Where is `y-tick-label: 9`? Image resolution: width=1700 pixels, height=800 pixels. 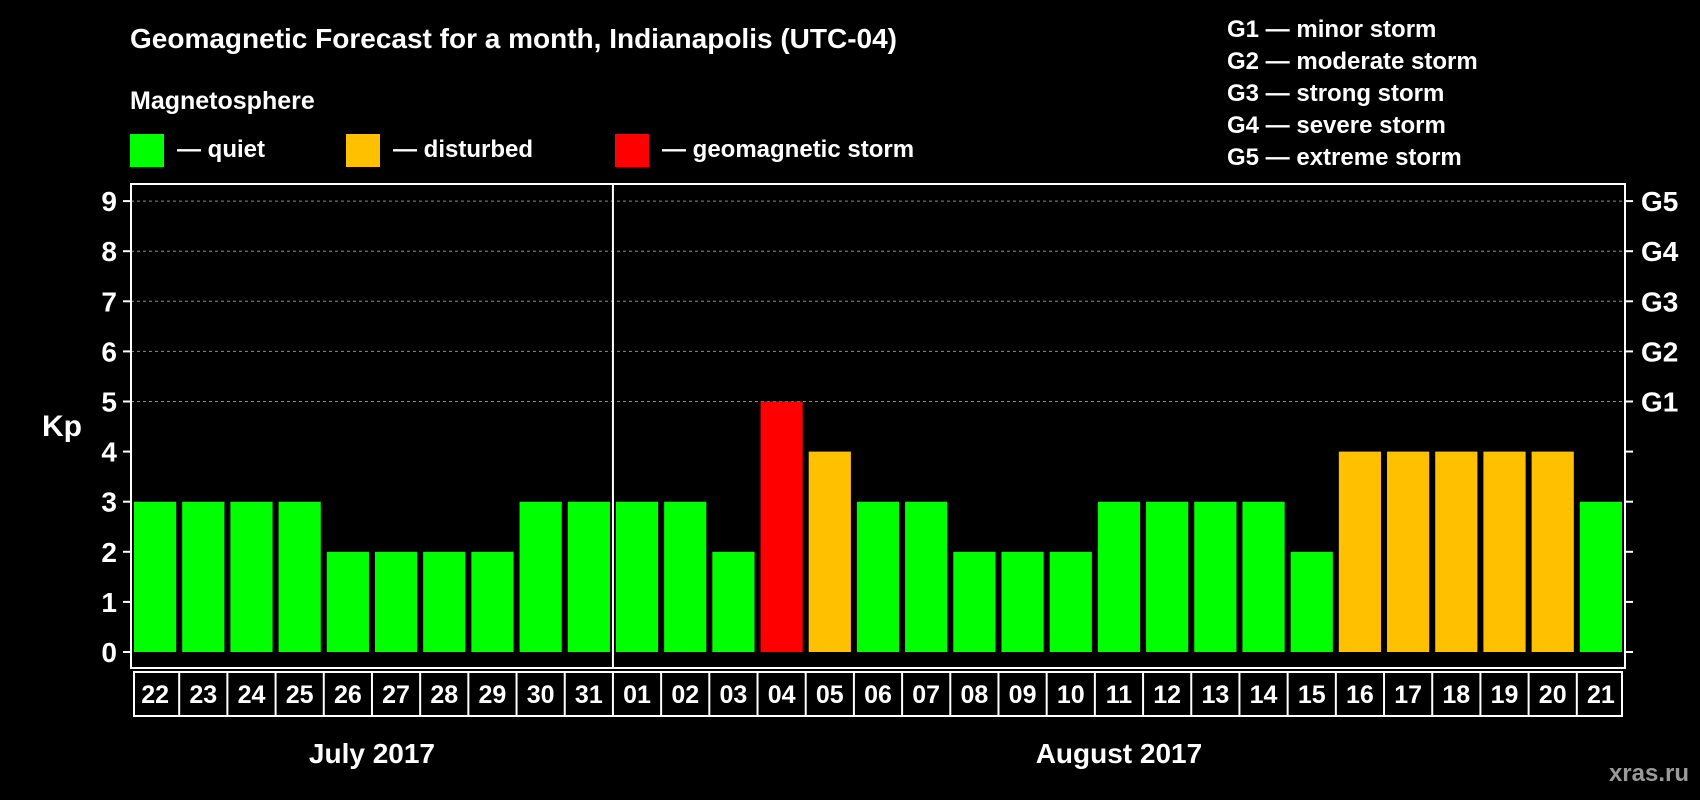 y-tick-label: 9 is located at coordinates (109, 201).